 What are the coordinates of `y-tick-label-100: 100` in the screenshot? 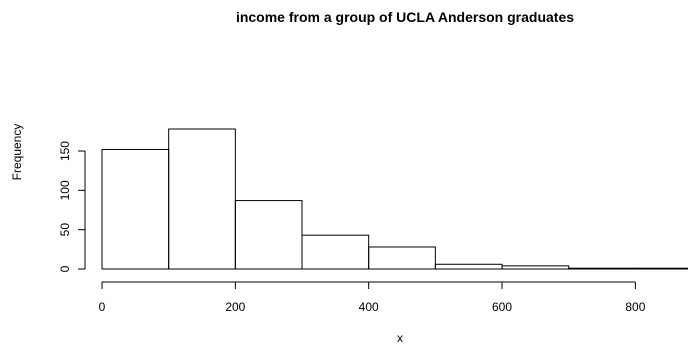 It's located at (65, 190).